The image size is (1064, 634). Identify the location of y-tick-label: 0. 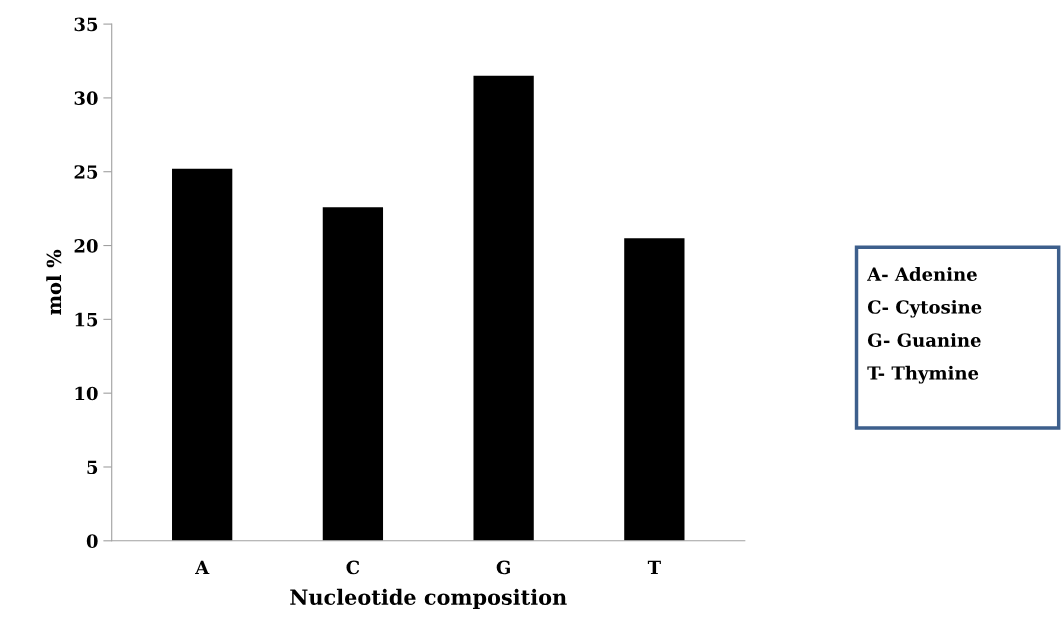
(92, 541).